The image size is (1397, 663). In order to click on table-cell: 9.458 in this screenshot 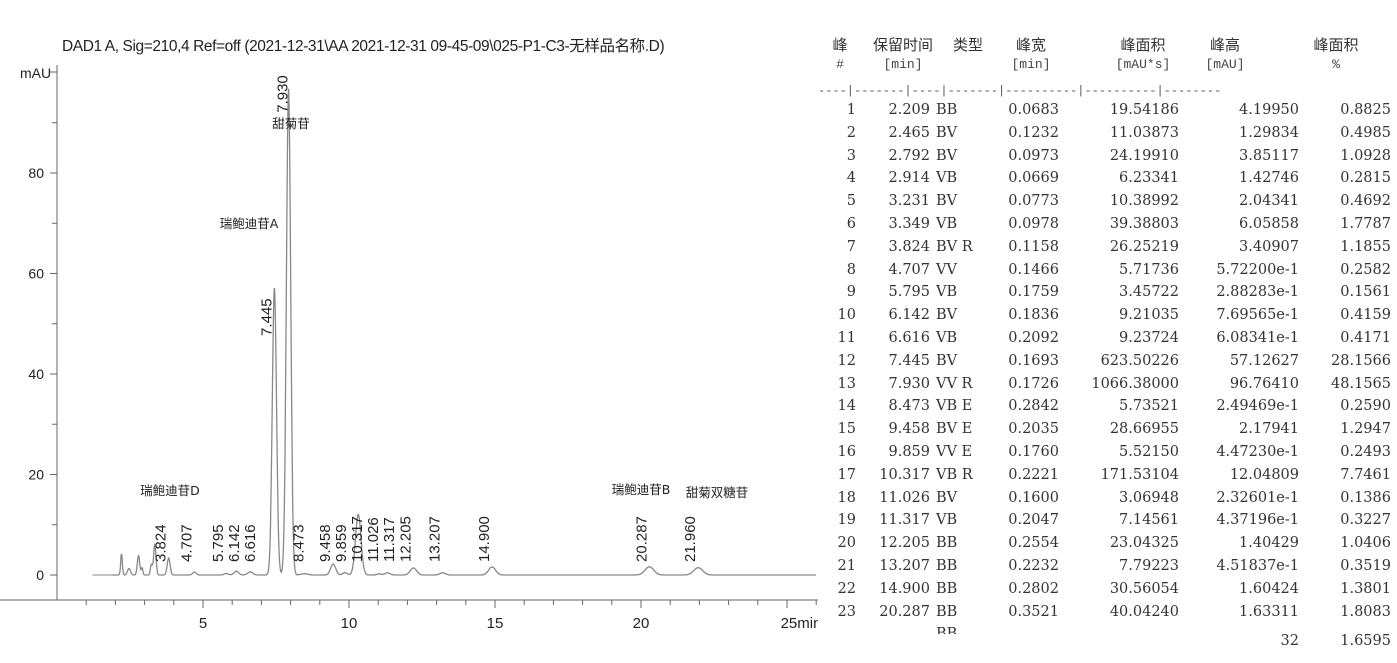, I will do `click(909, 429)`.